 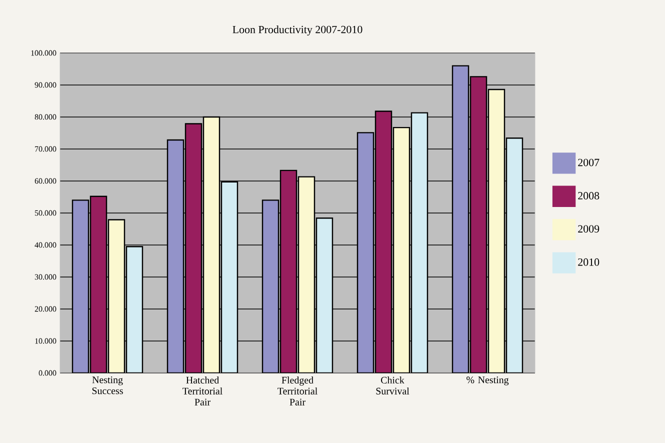 I want to click on x-tick-label: Chick Survival, so click(x=393, y=385).